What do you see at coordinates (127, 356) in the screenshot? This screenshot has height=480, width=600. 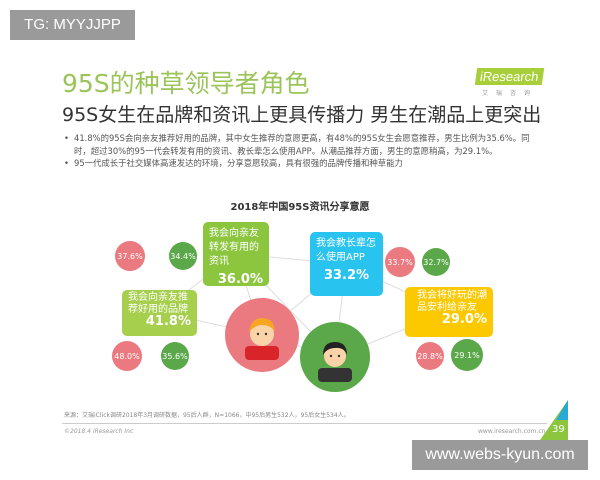 I see `female-percent-circle: 48.0%` at bounding box center [127, 356].